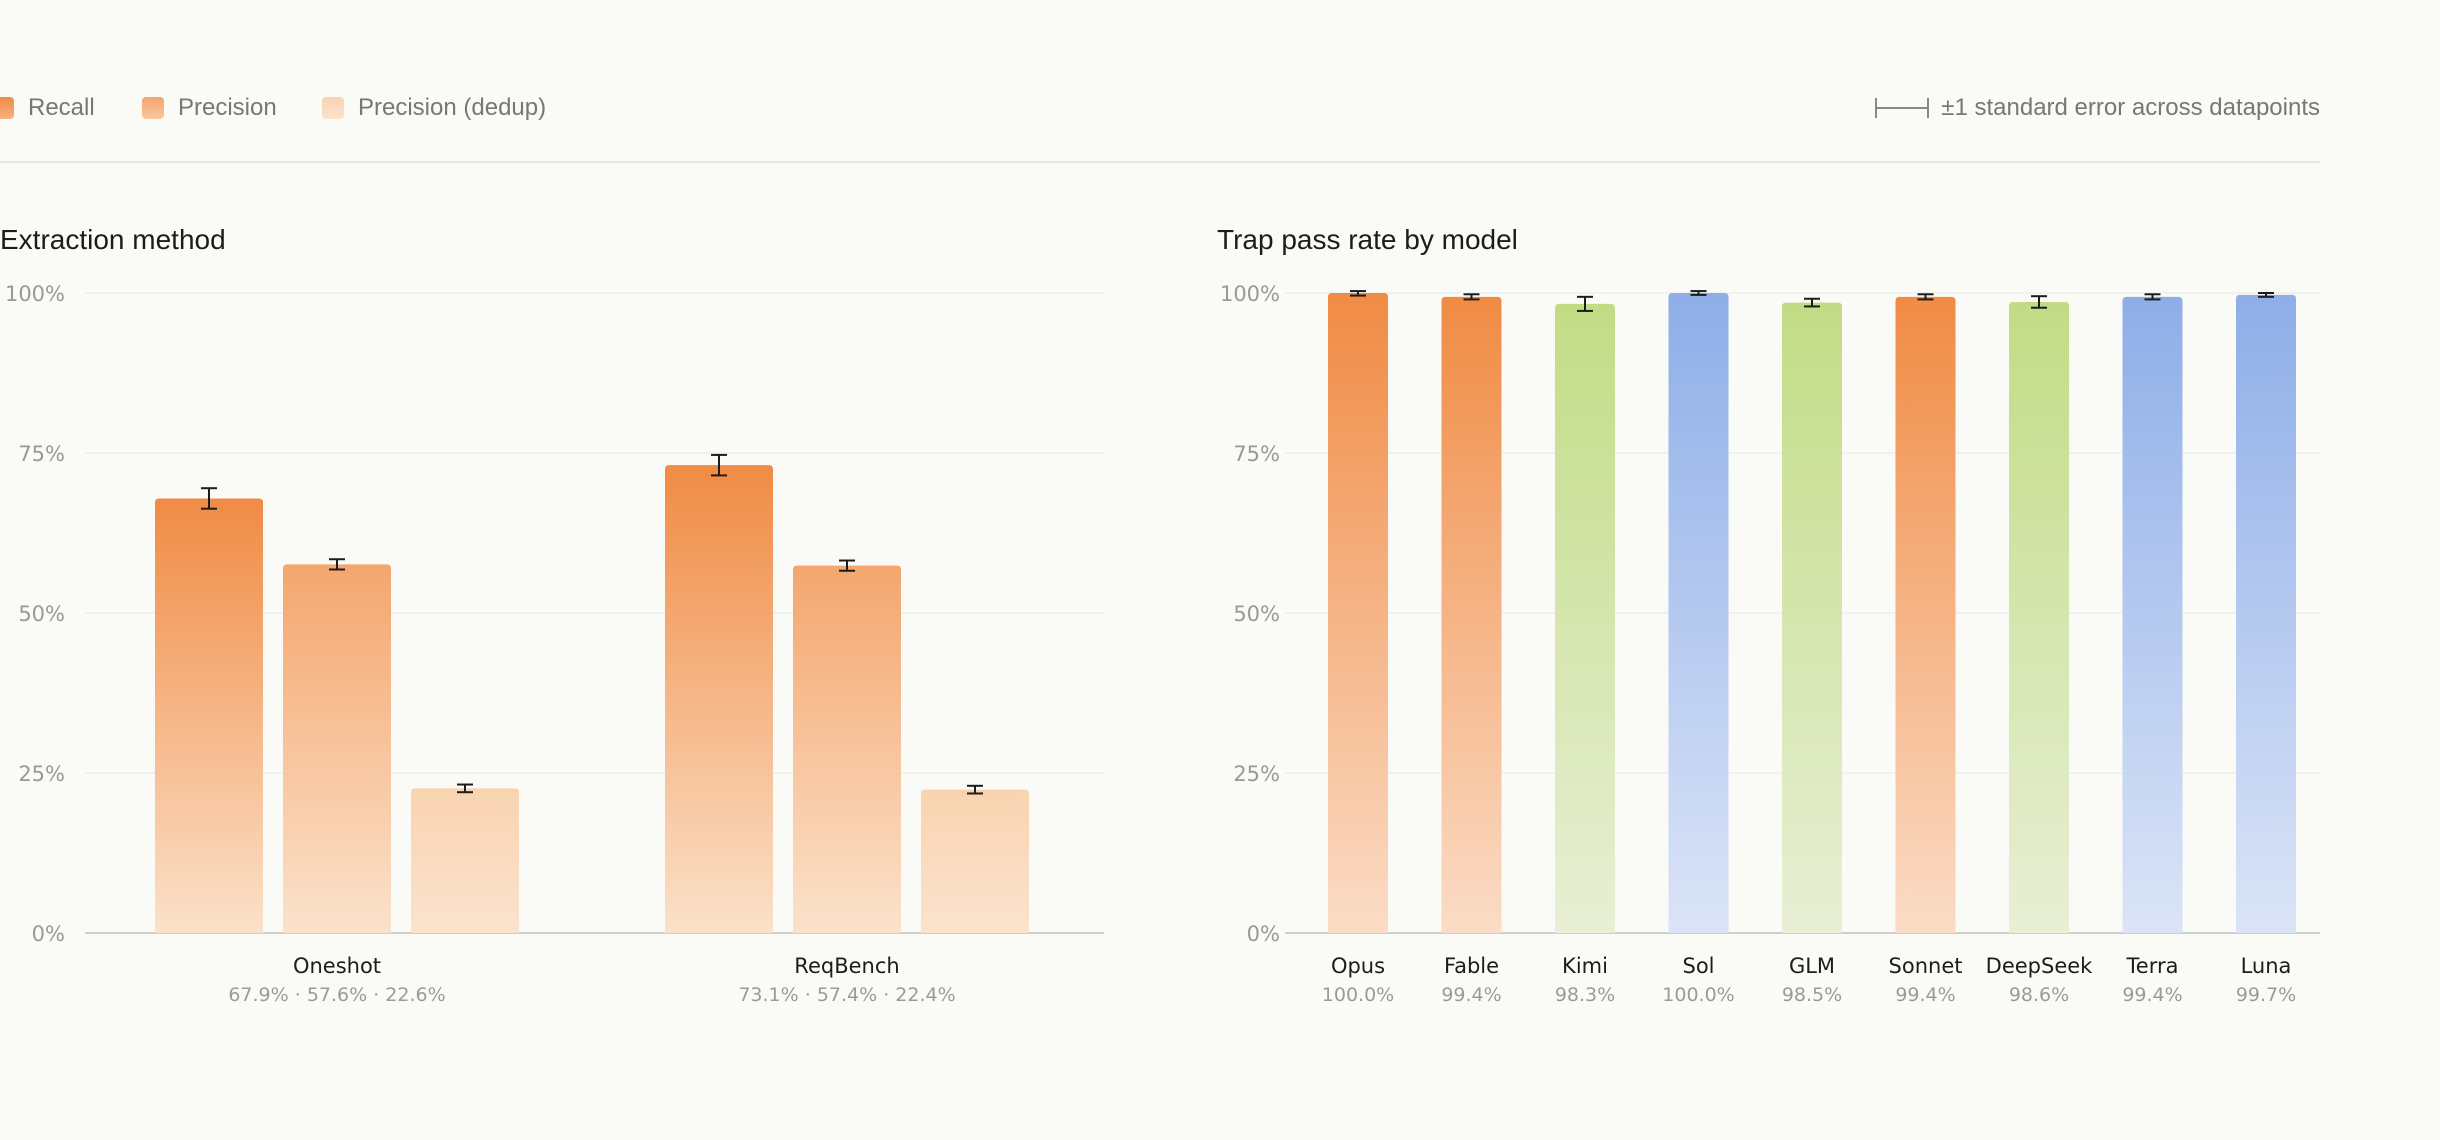 The height and width of the screenshot is (1140, 2440). Describe the element at coordinates (1698, 966) in the screenshot. I see `x-category-label: Sol` at that location.